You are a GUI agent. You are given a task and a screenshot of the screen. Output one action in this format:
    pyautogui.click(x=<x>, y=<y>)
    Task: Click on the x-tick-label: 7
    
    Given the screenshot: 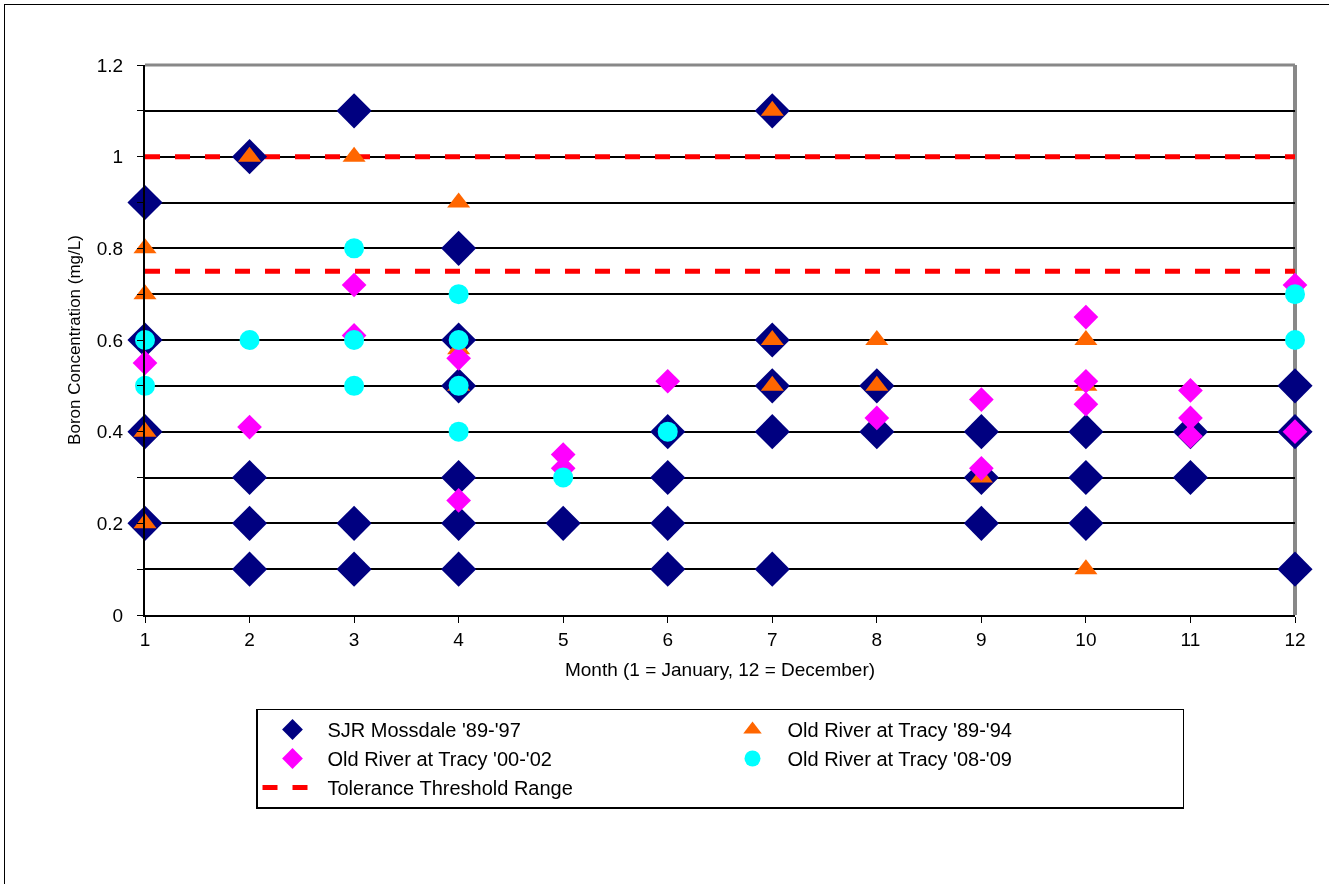 What is the action you would take?
    pyautogui.click(x=772, y=639)
    